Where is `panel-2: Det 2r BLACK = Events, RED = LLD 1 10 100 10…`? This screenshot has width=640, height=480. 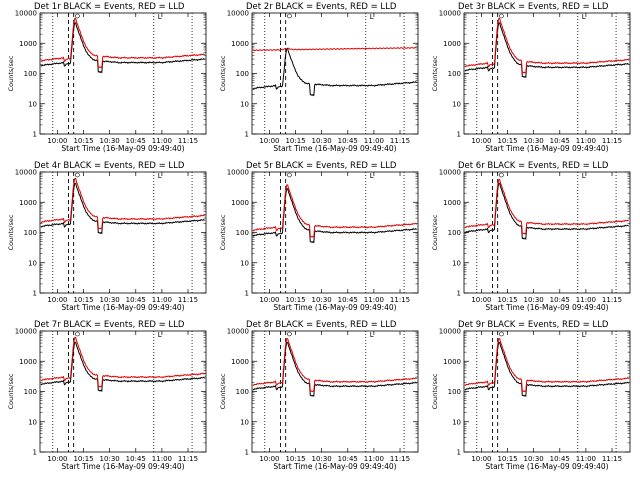
panel-2: Det 2r BLACK = Events, RED = LLD 1 10 100 10… is located at coordinates (319, 77).